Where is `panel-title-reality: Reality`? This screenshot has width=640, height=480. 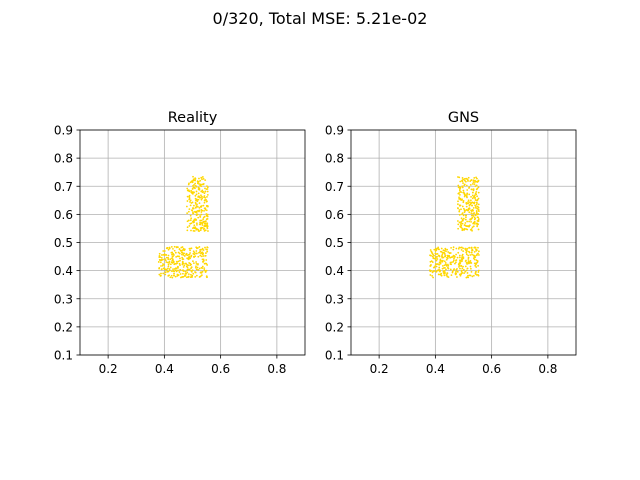 panel-title-reality: Reality is located at coordinates (193, 118).